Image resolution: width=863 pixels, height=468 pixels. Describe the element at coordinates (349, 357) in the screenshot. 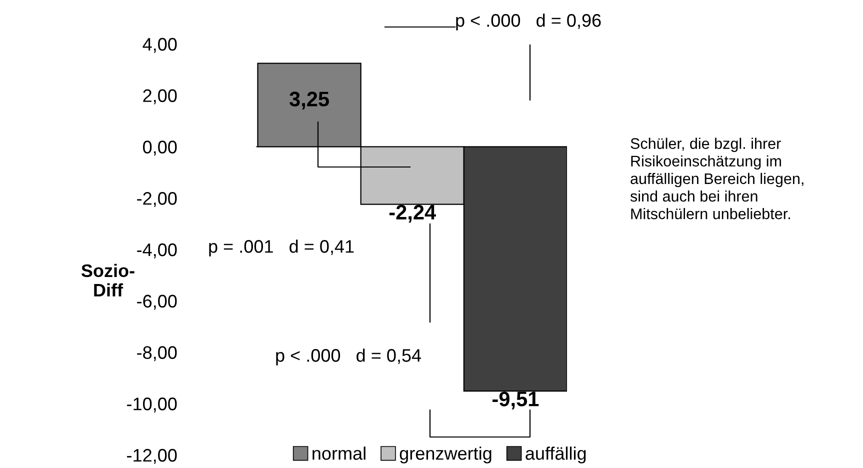

I see `annotation: p < .000 d = 0,54` at that location.